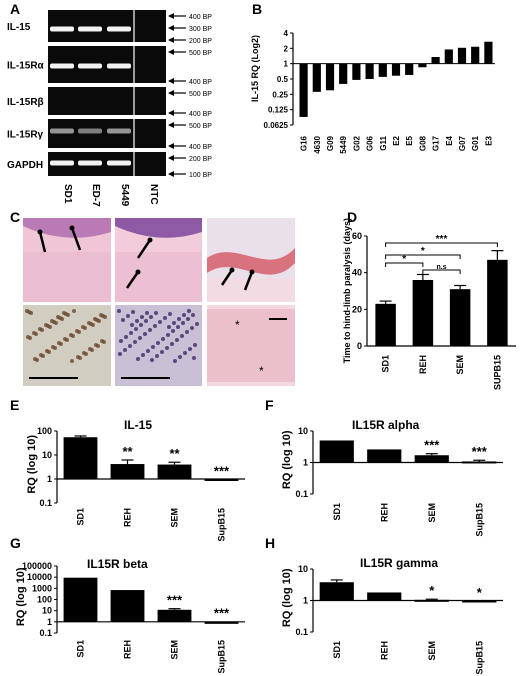 The height and width of the screenshot is (676, 520). Describe the element at coordinates (117, 564) in the screenshot. I see `chart-title: IL15R beta` at that location.